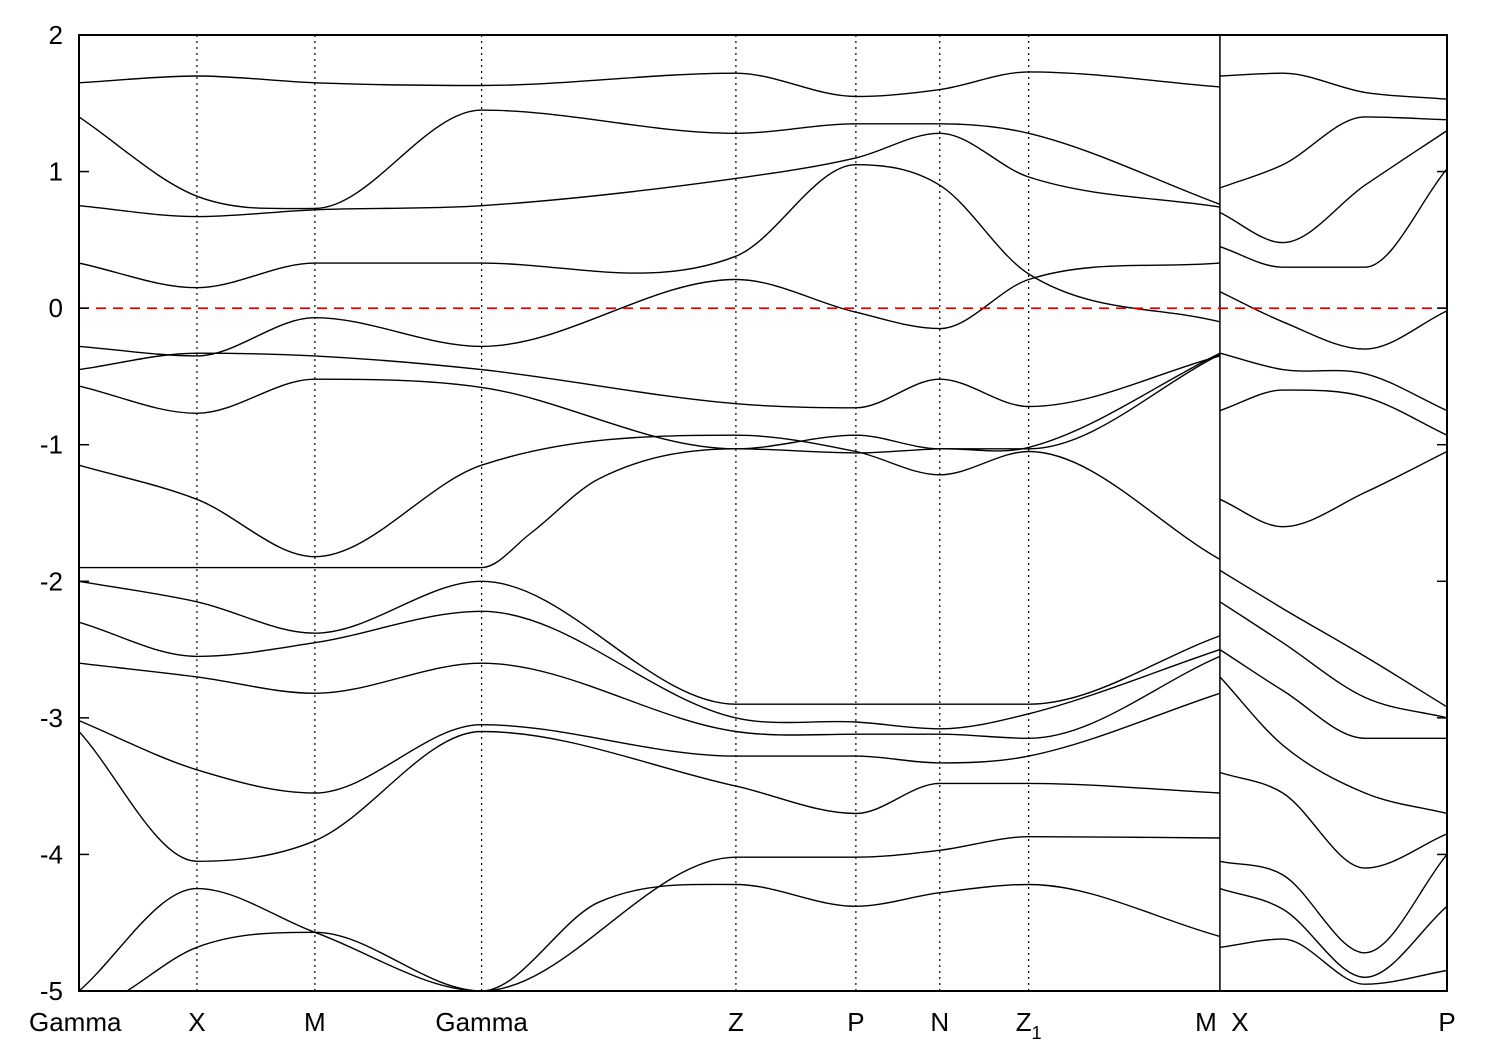 Image resolution: width=1500 pixels, height=1050 pixels. What do you see at coordinates (939, 1022) in the screenshot?
I see `x-tick-label: N` at bounding box center [939, 1022].